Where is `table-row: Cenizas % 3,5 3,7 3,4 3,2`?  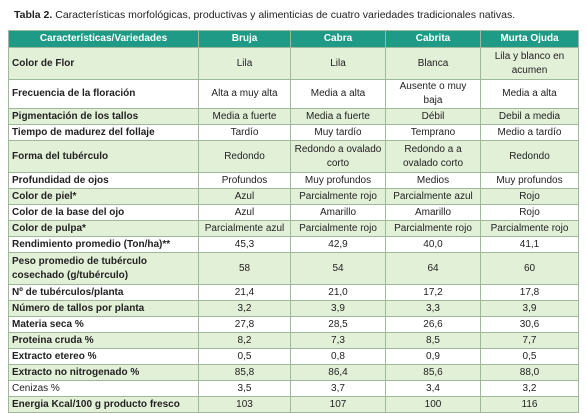
table-row: Cenizas % 3,5 3,7 3,4 3,2 is located at coordinates (293, 388).